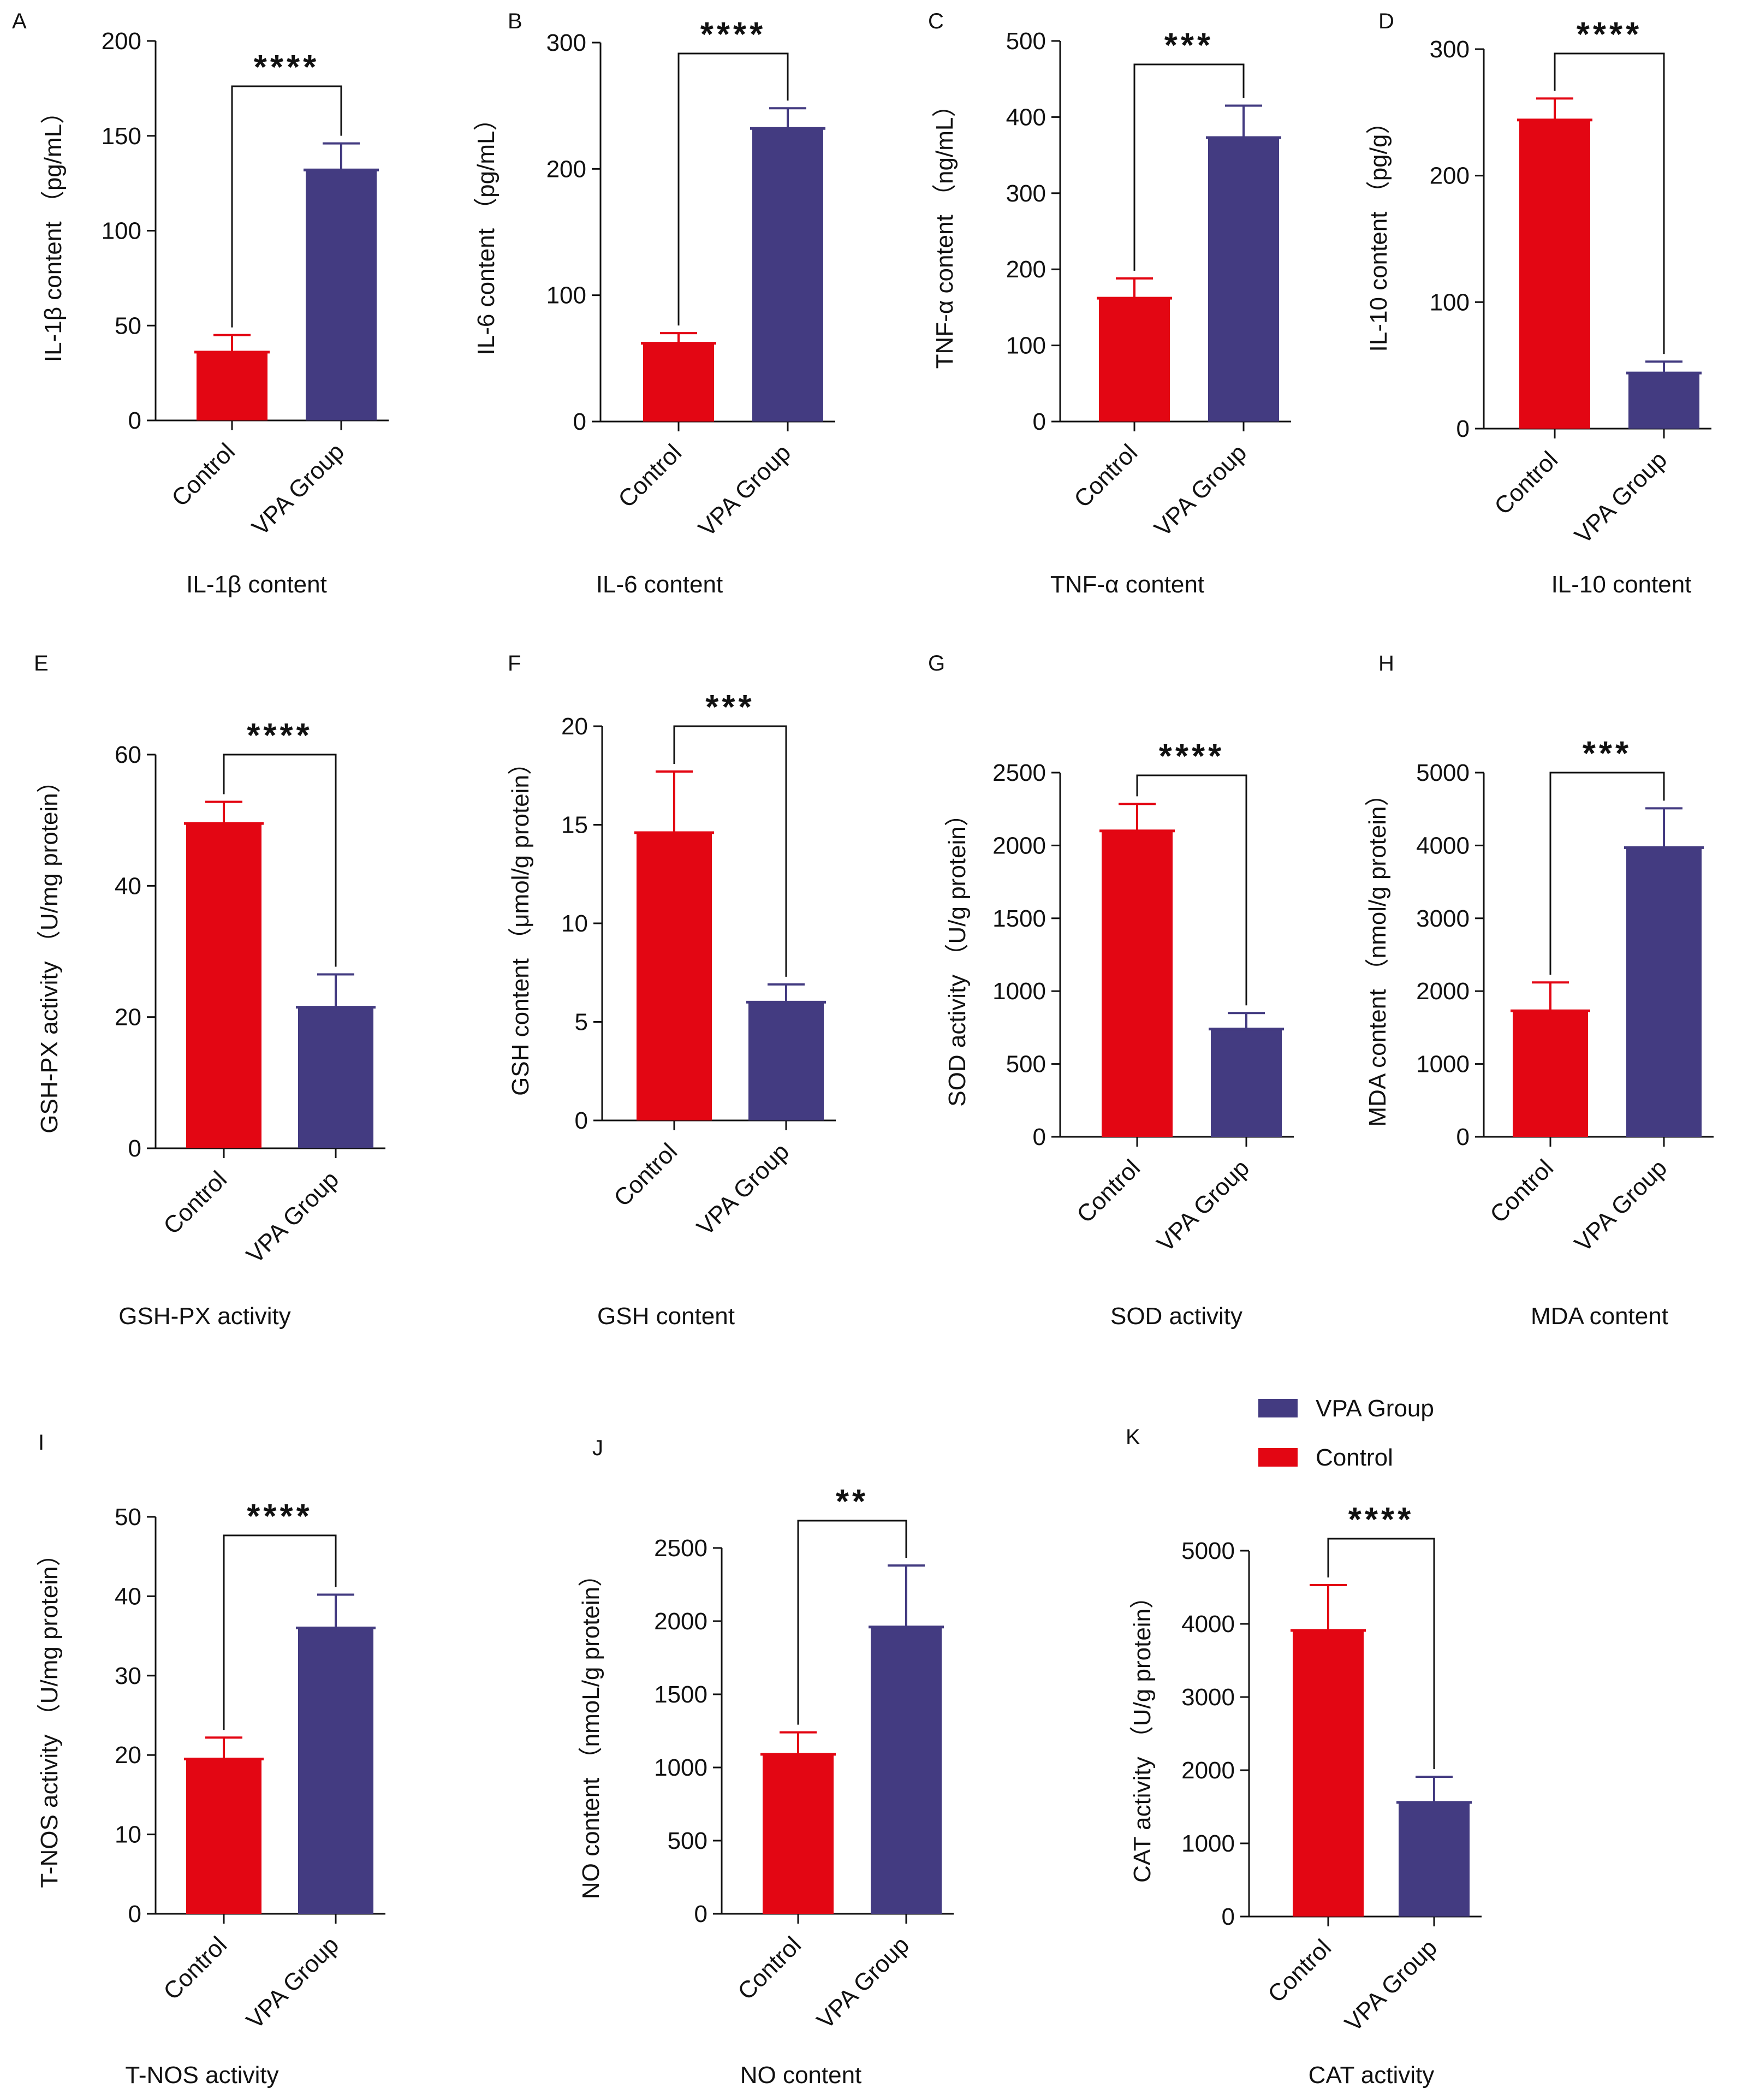 This screenshot has width=1754, height=2100. I want to click on y-tick-label: 20, so click(574, 726).